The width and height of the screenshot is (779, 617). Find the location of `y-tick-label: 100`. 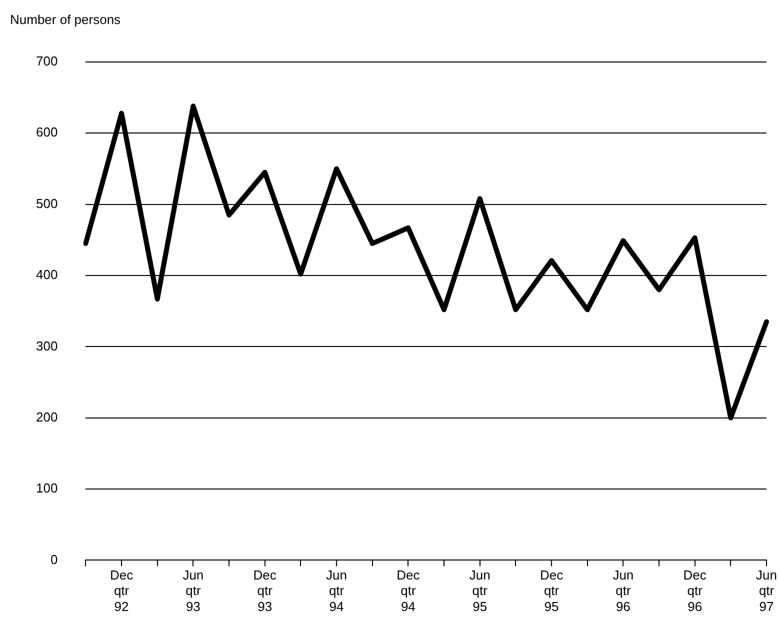

y-tick-label: 100 is located at coordinates (47, 488).